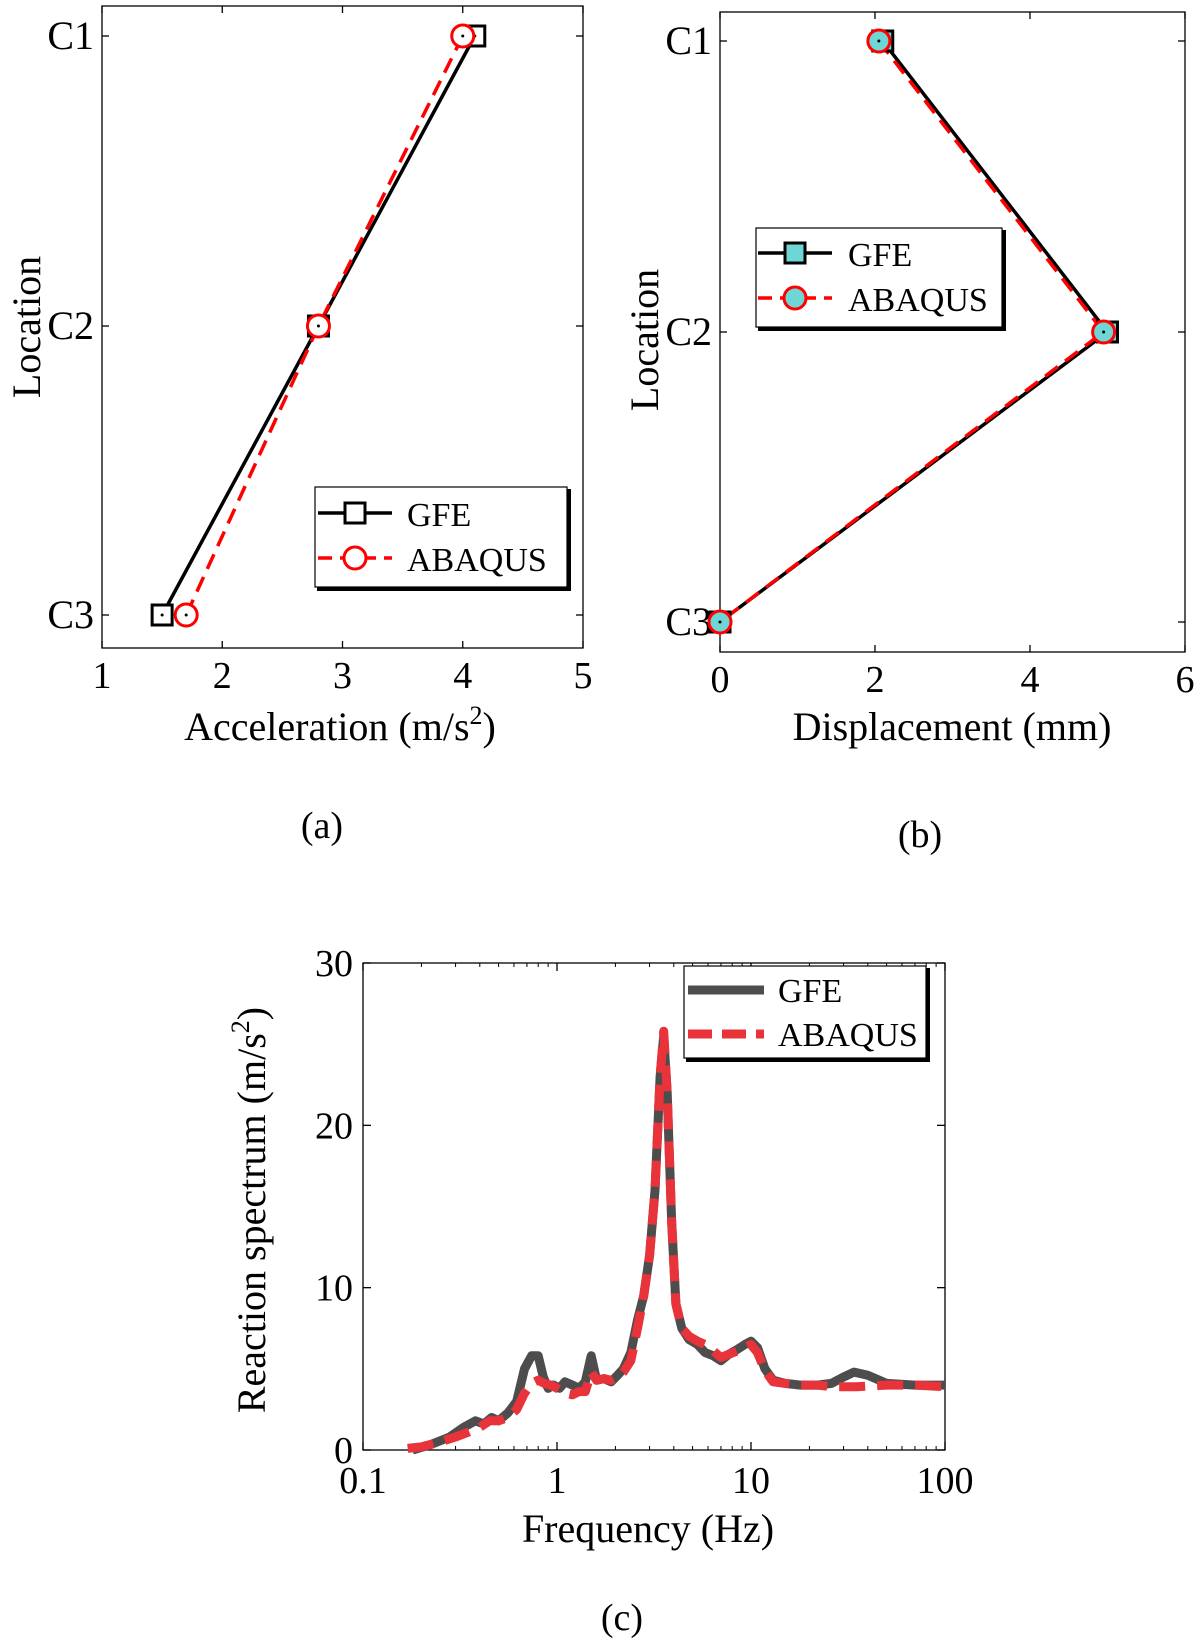 The image size is (1200, 1639). What do you see at coordinates (322, 826) in the screenshot?
I see `panel-a-caption: (a)` at bounding box center [322, 826].